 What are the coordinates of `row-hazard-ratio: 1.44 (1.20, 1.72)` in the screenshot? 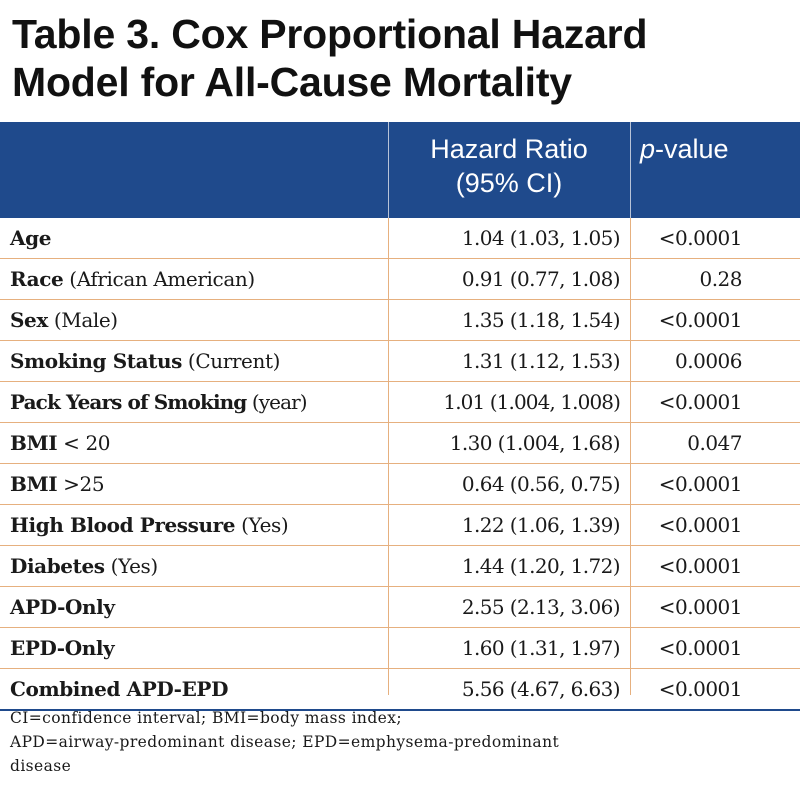 It's located at (541, 566).